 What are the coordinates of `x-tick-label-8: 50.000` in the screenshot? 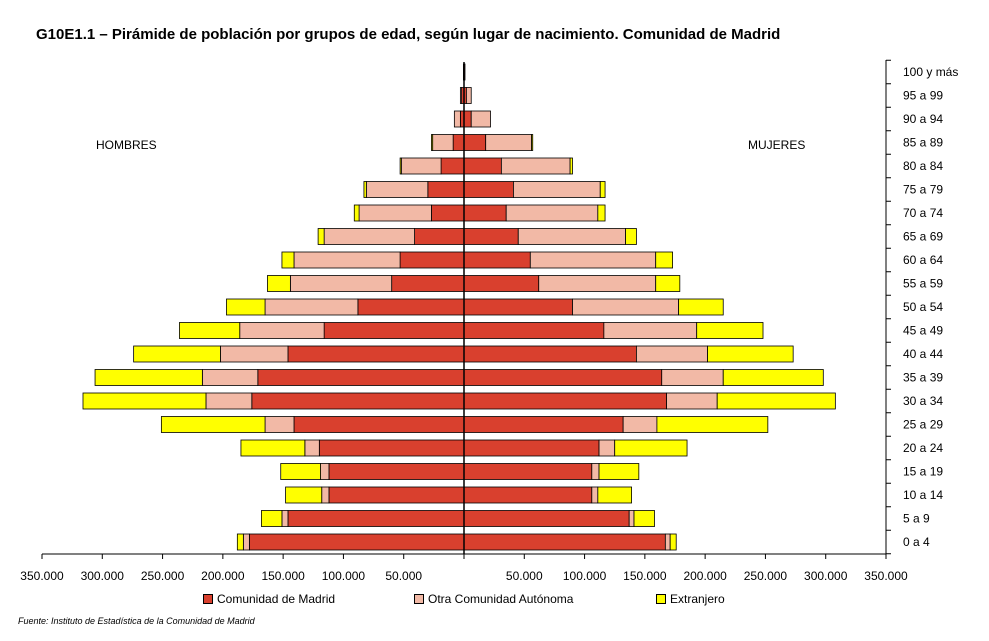 It's located at (524, 576).